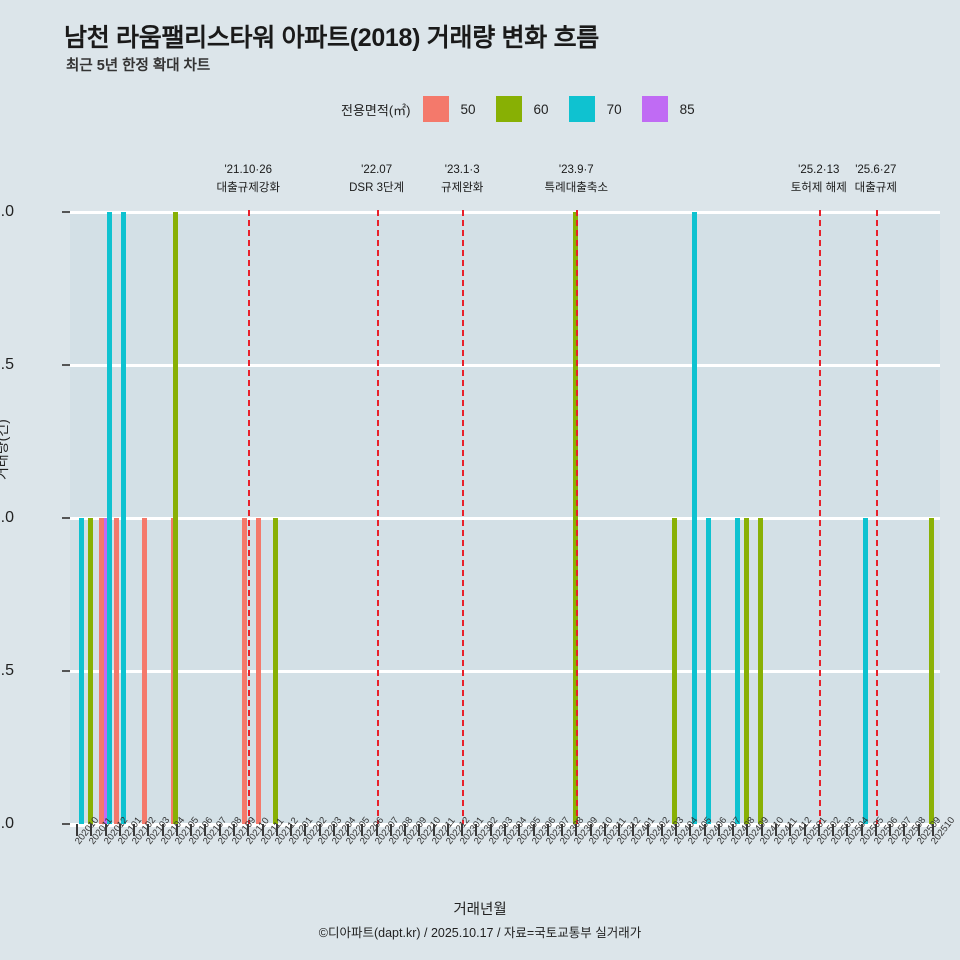  Describe the element at coordinates (331, 38) in the screenshot. I see `page-title: 남천 라움팰리스타워 아파트(2018) 거래량 변화 흐름` at that location.